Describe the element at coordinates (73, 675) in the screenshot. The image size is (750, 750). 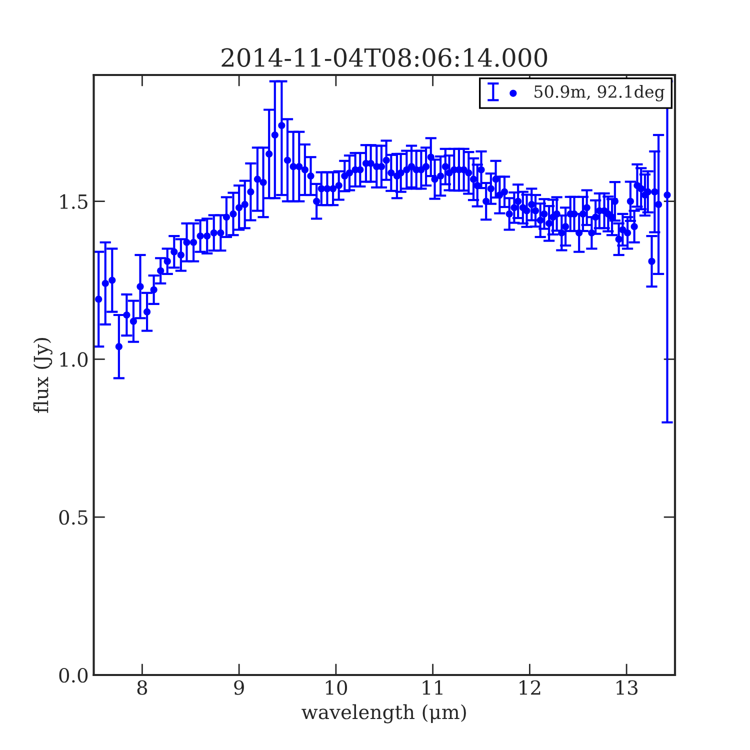
I see `y-tick-label: 0.0` at that location.